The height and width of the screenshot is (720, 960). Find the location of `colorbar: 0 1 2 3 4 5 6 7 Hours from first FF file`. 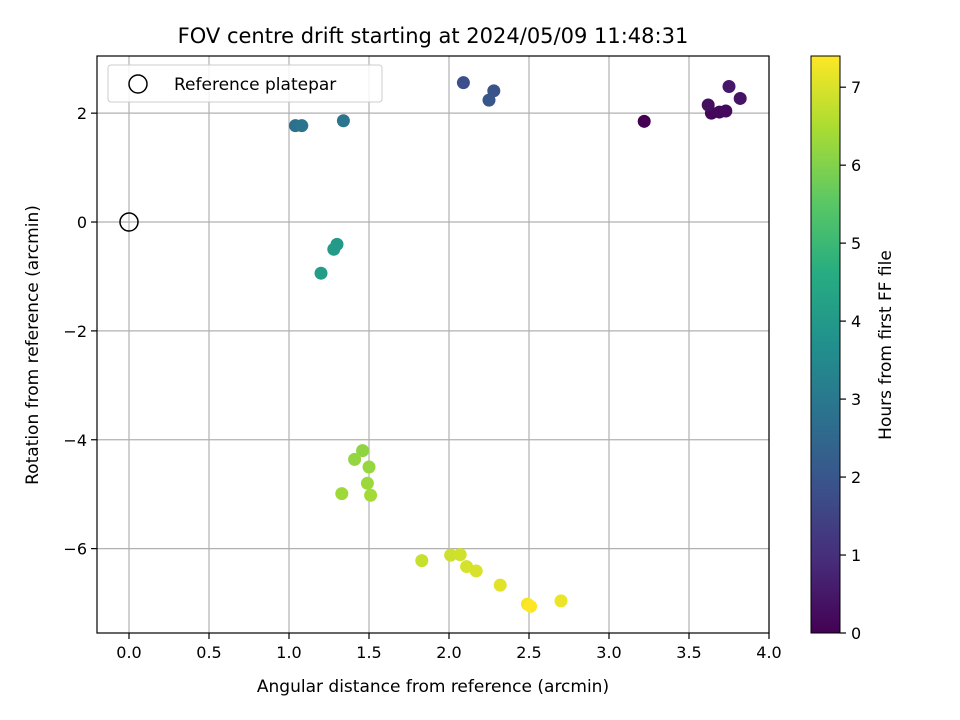

colorbar: 0 1 2 3 4 5 6 7 Hours from first FF file is located at coordinates (853, 349).